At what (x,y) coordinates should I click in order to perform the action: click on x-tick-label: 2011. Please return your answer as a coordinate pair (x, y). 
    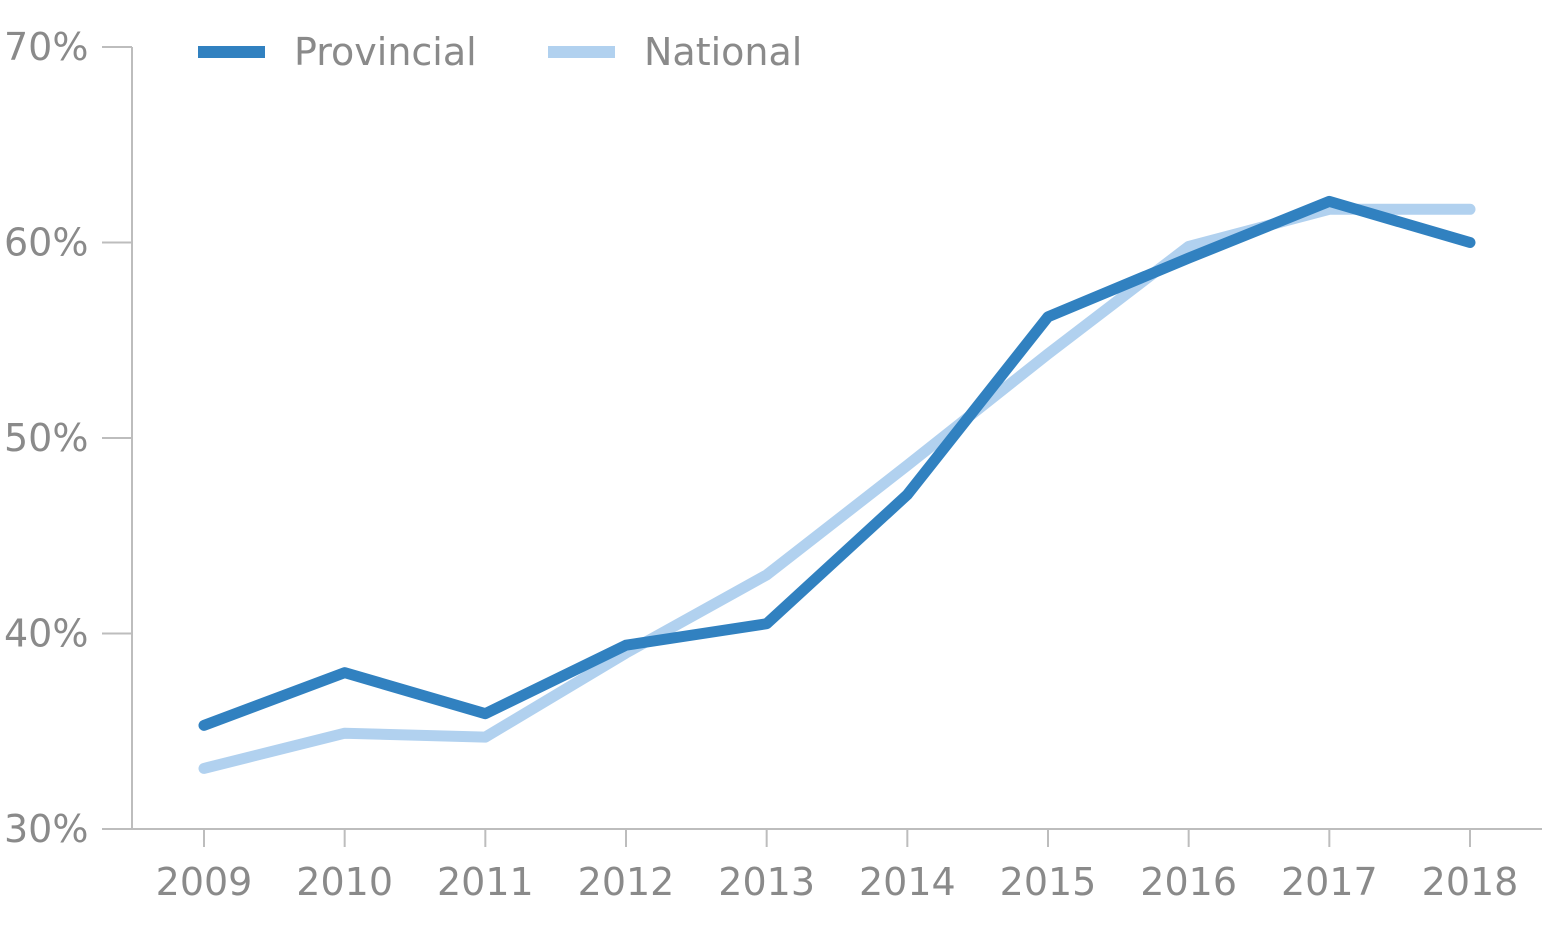
    Looking at the image, I should click on (485, 882).